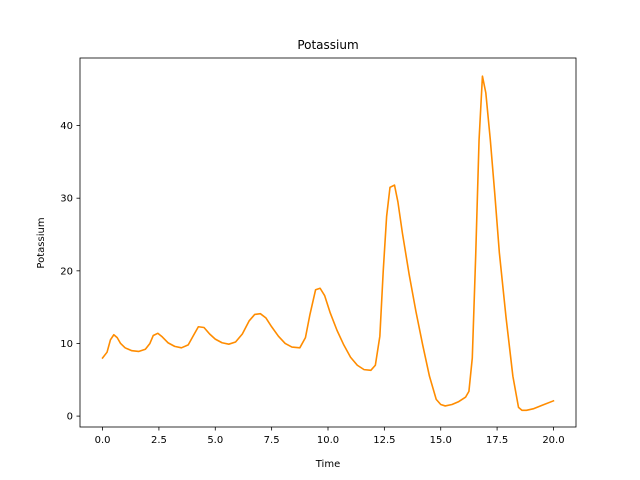 The width and height of the screenshot is (640, 480). I want to click on chart-title: Potassium, so click(327, 45).